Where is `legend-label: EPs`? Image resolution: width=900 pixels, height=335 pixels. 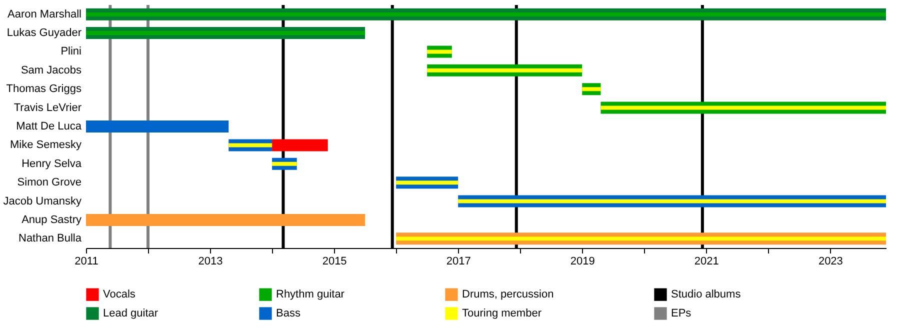
legend-label: EPs is located at coordinates (681, 314).